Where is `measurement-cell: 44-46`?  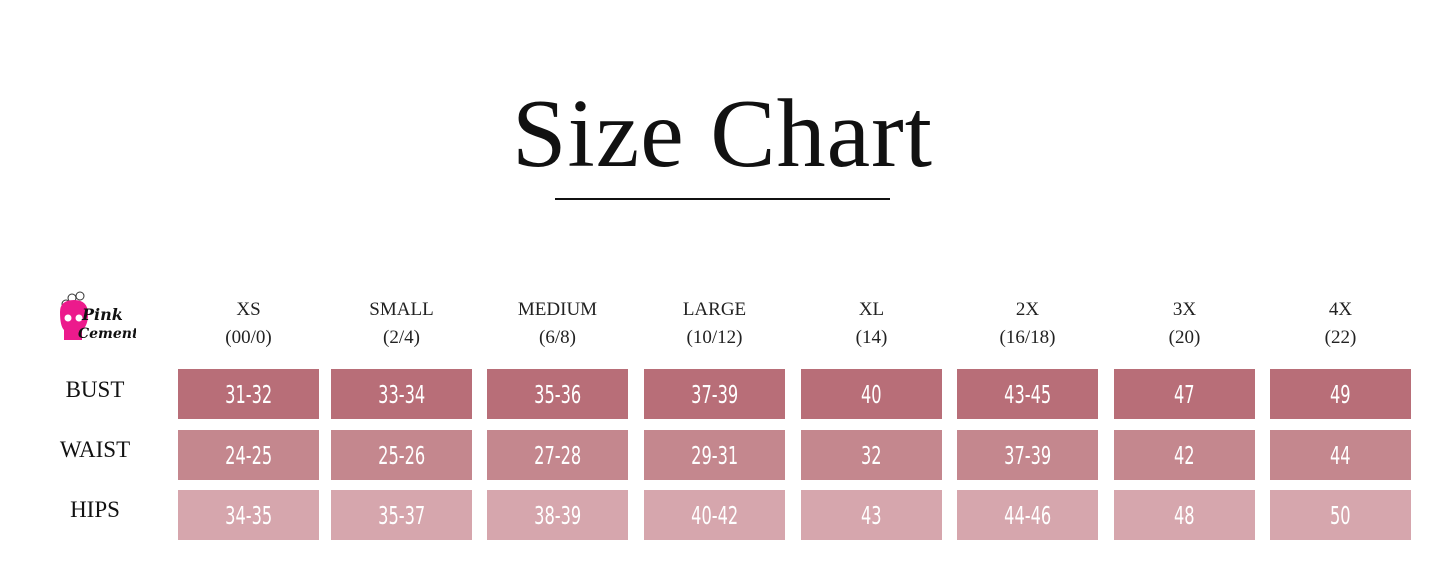 measurement-cell: 44-46 is located at coordinates (1027, 515).